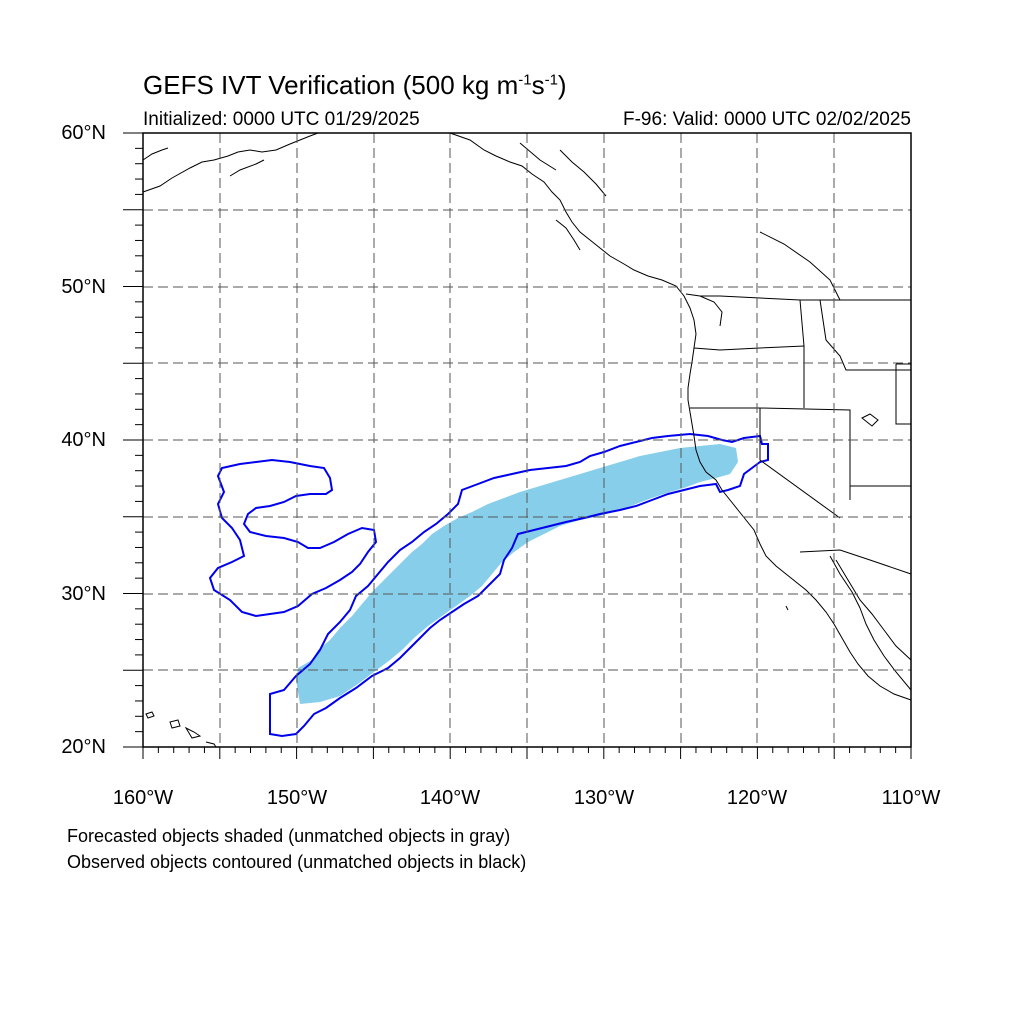  Describe the element at coordinates (293, 538) in the screenshot. I see `observed-ivt-contour-west` at that location.